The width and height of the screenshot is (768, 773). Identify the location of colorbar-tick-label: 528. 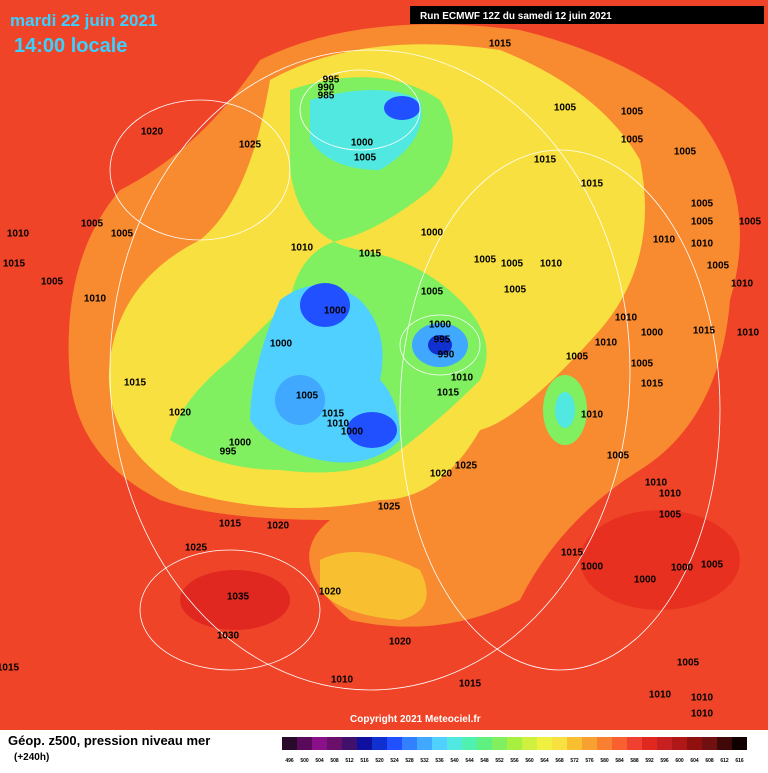
(409, 761).